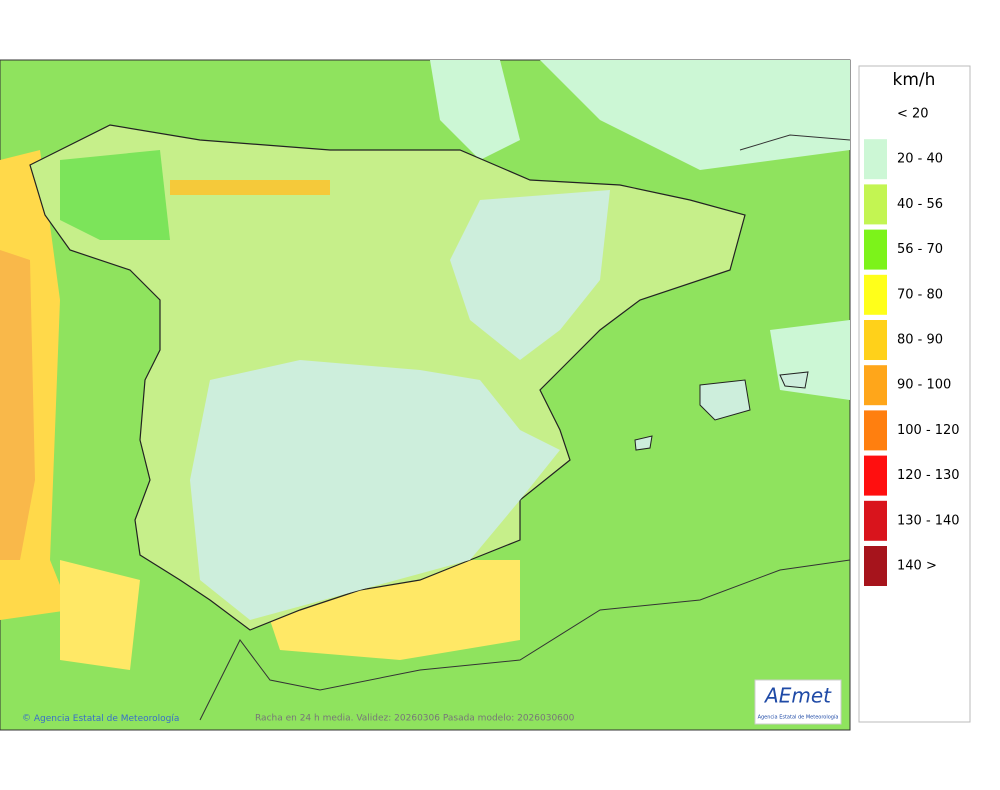 The width and height of the screenshot is (1000, 790). I want to click on logo-subtitle: Agencia Estatal de Meteorología, so click(798, 717).